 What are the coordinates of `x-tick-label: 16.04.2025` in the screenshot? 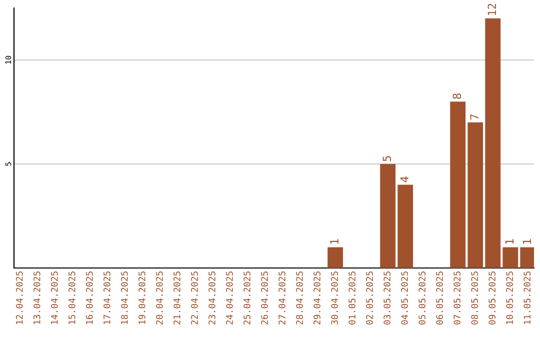 It's located at (89, 298).